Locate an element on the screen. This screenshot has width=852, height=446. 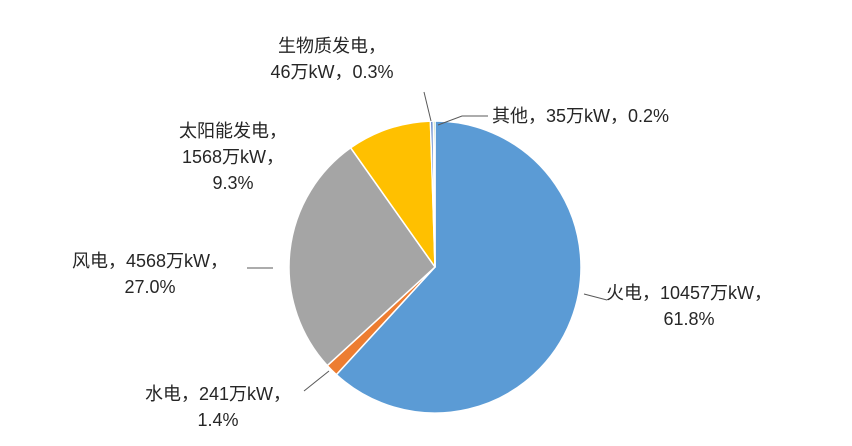
label-line: 火电，10457万kW， is located at coordinates (689, 293).